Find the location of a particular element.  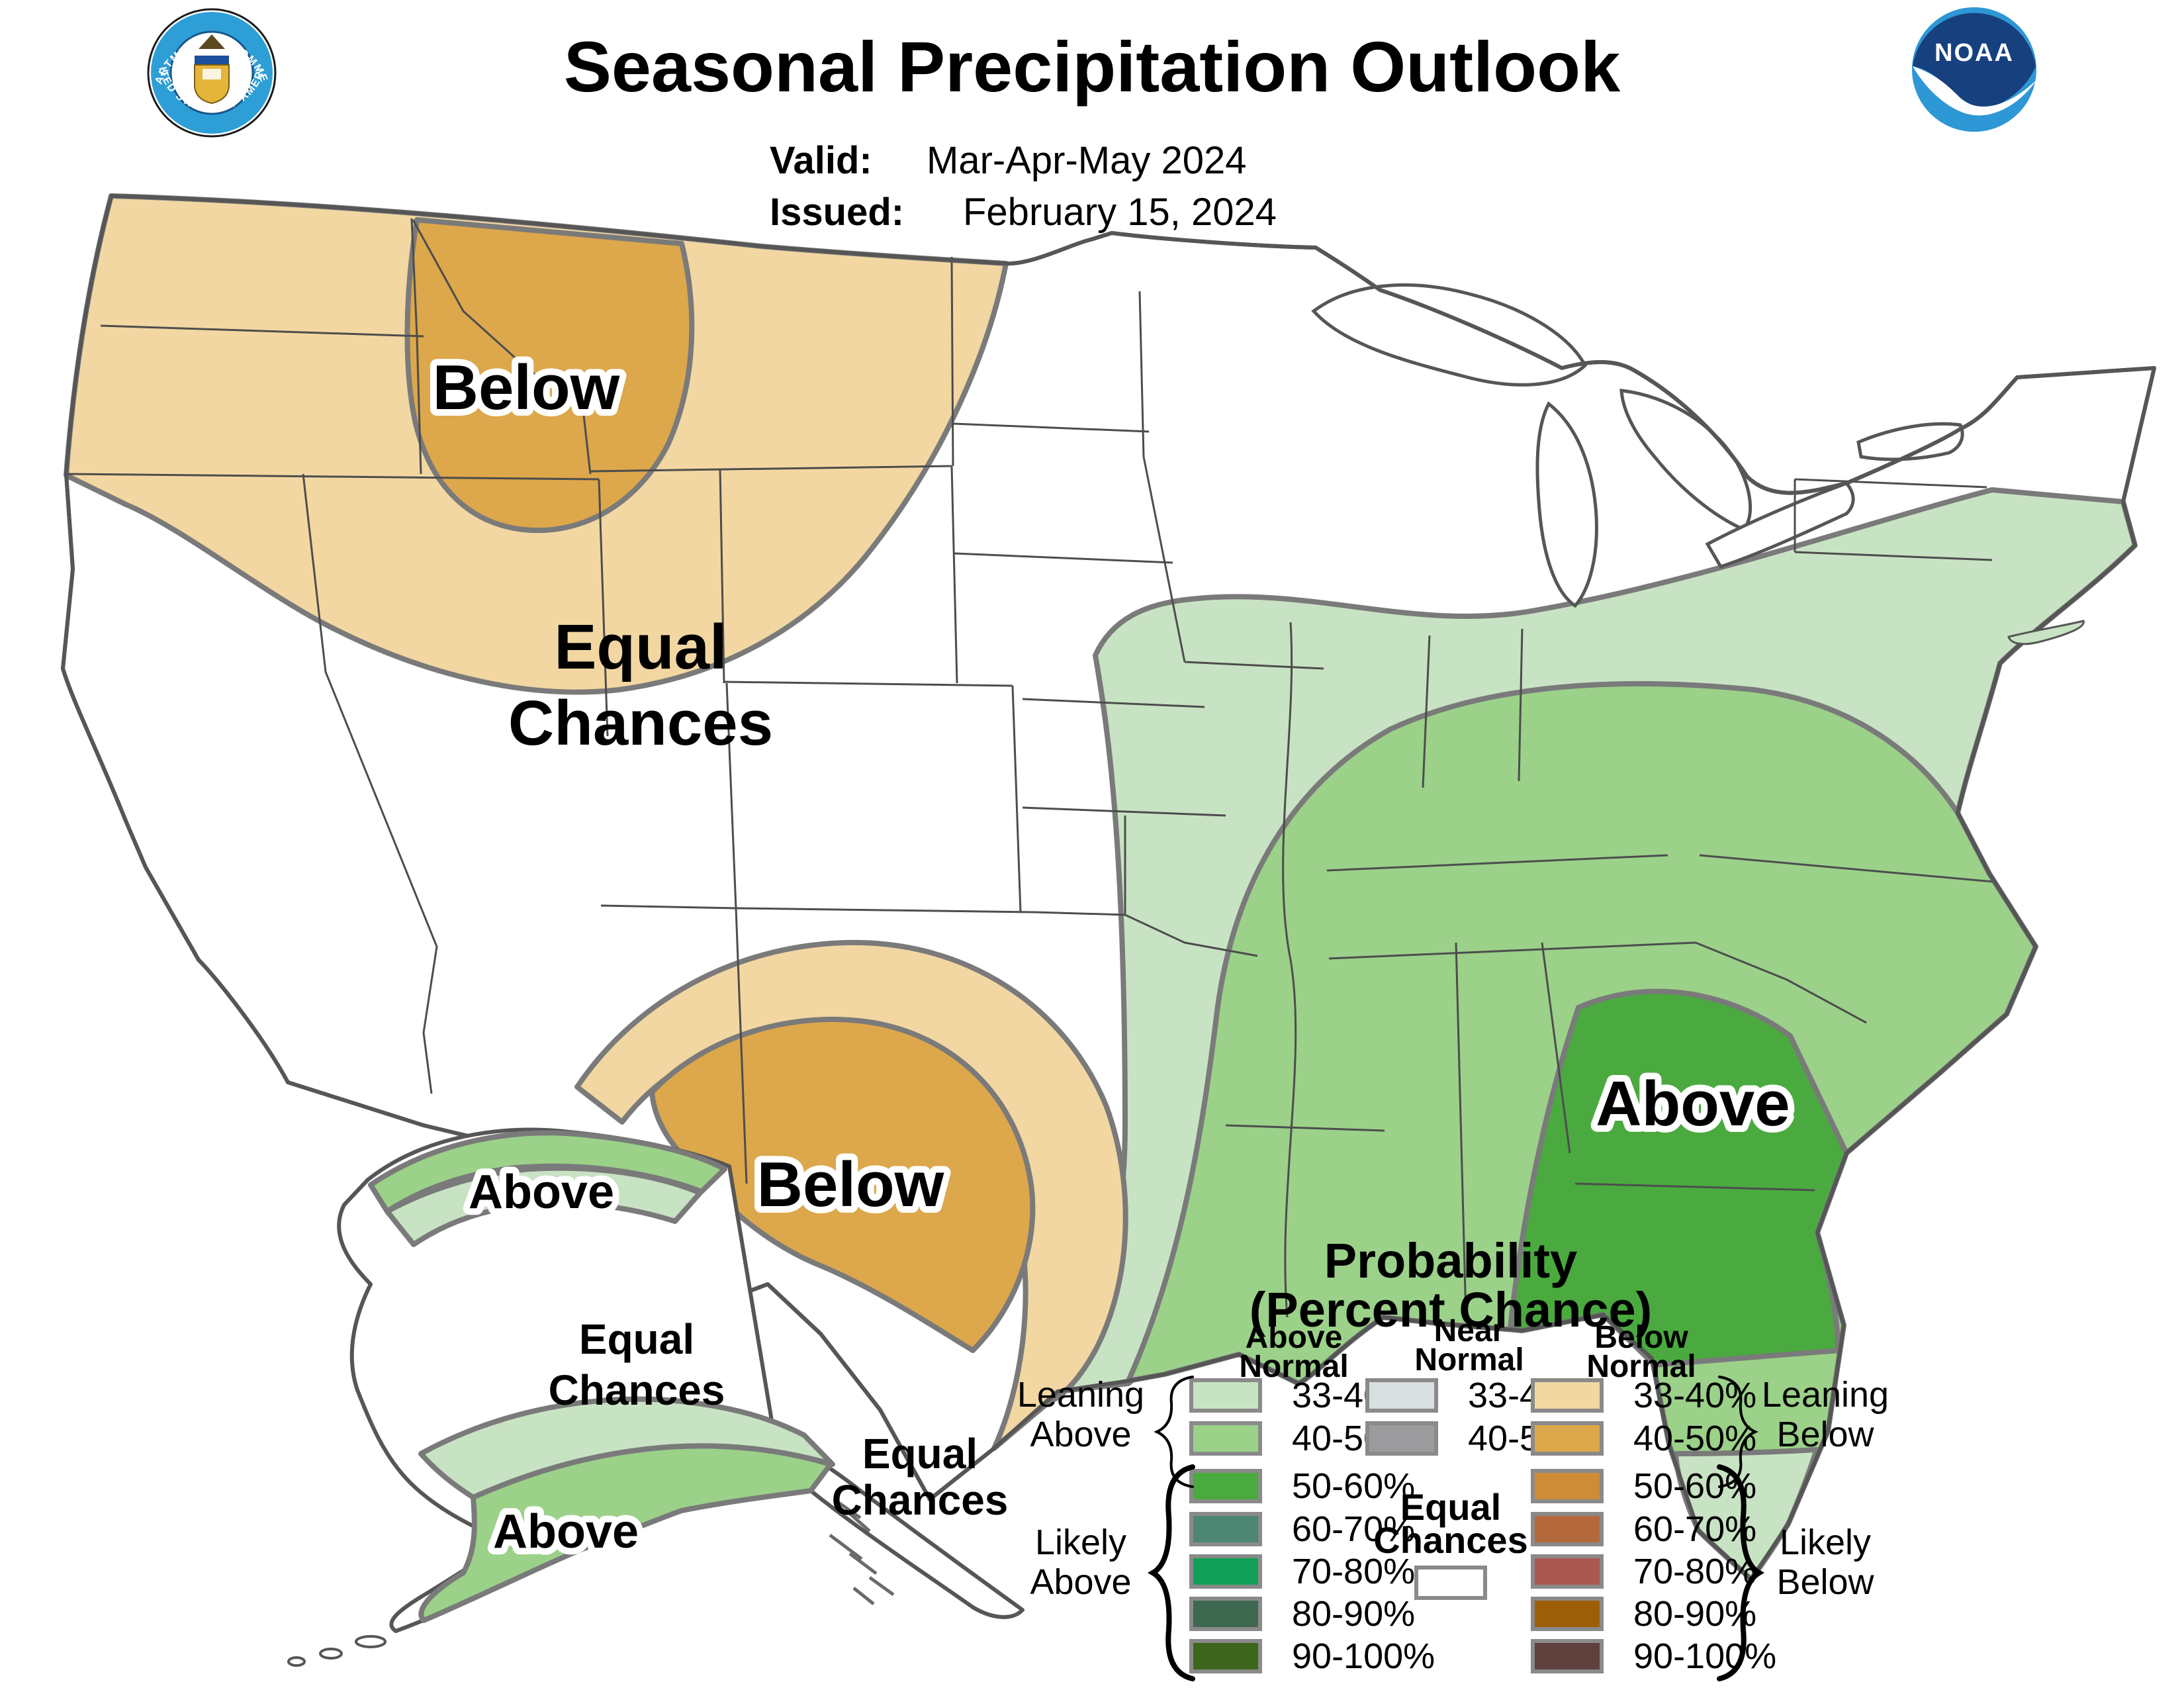

legend-title-1: Probability is located at coordinates (1450, 1260).